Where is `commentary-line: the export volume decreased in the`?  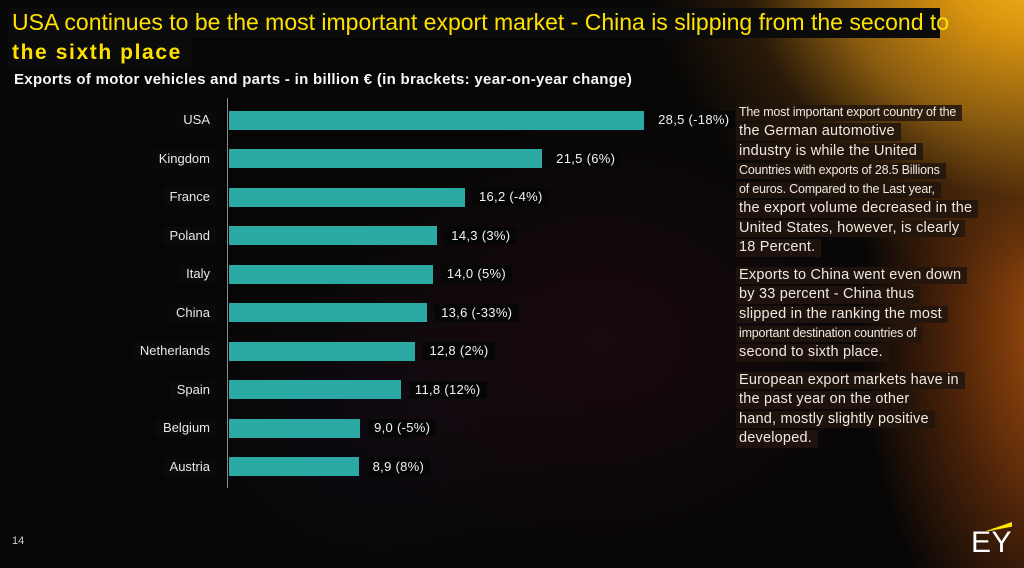
commentary-line: the export volume decreased in the is located at coordinates (857, 208).